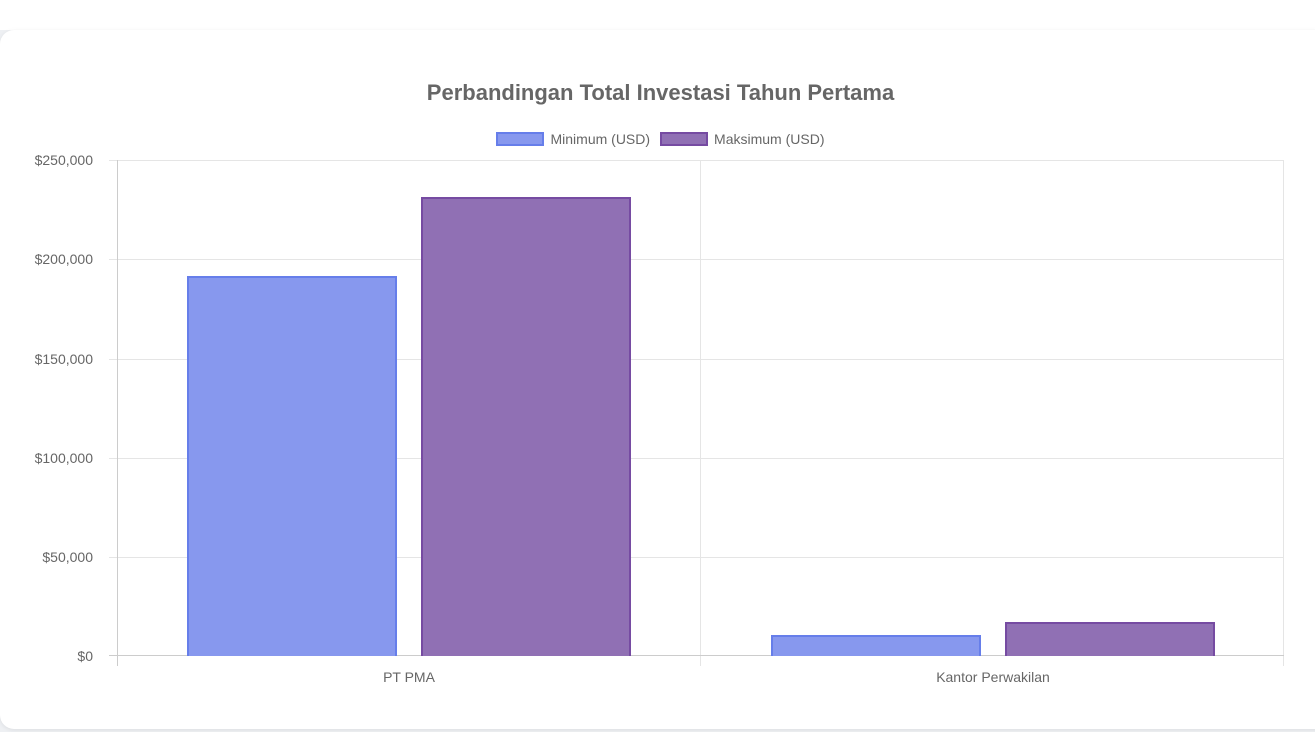 The image size is (1315, 732). What do you see at coordinates (85, 656) in the screenshot?
I see `y-tick-0: $0` at bounding box center [85, 656].